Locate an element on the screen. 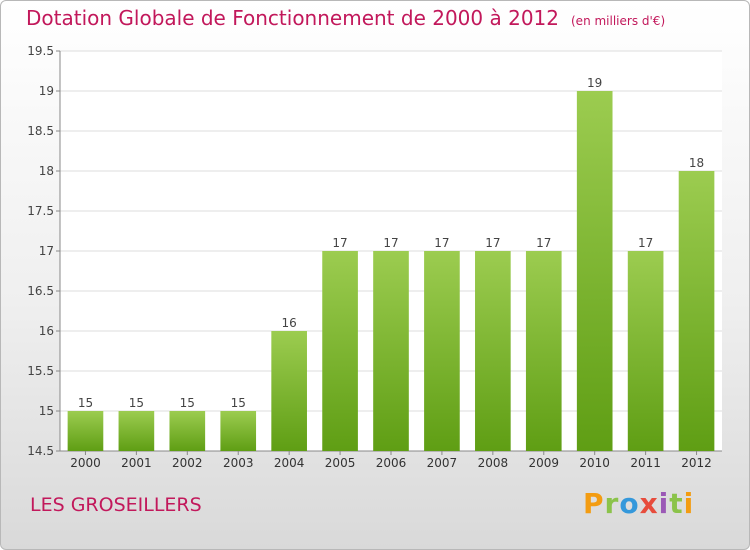  data-label: 18 is located at coordinates (696, 163).